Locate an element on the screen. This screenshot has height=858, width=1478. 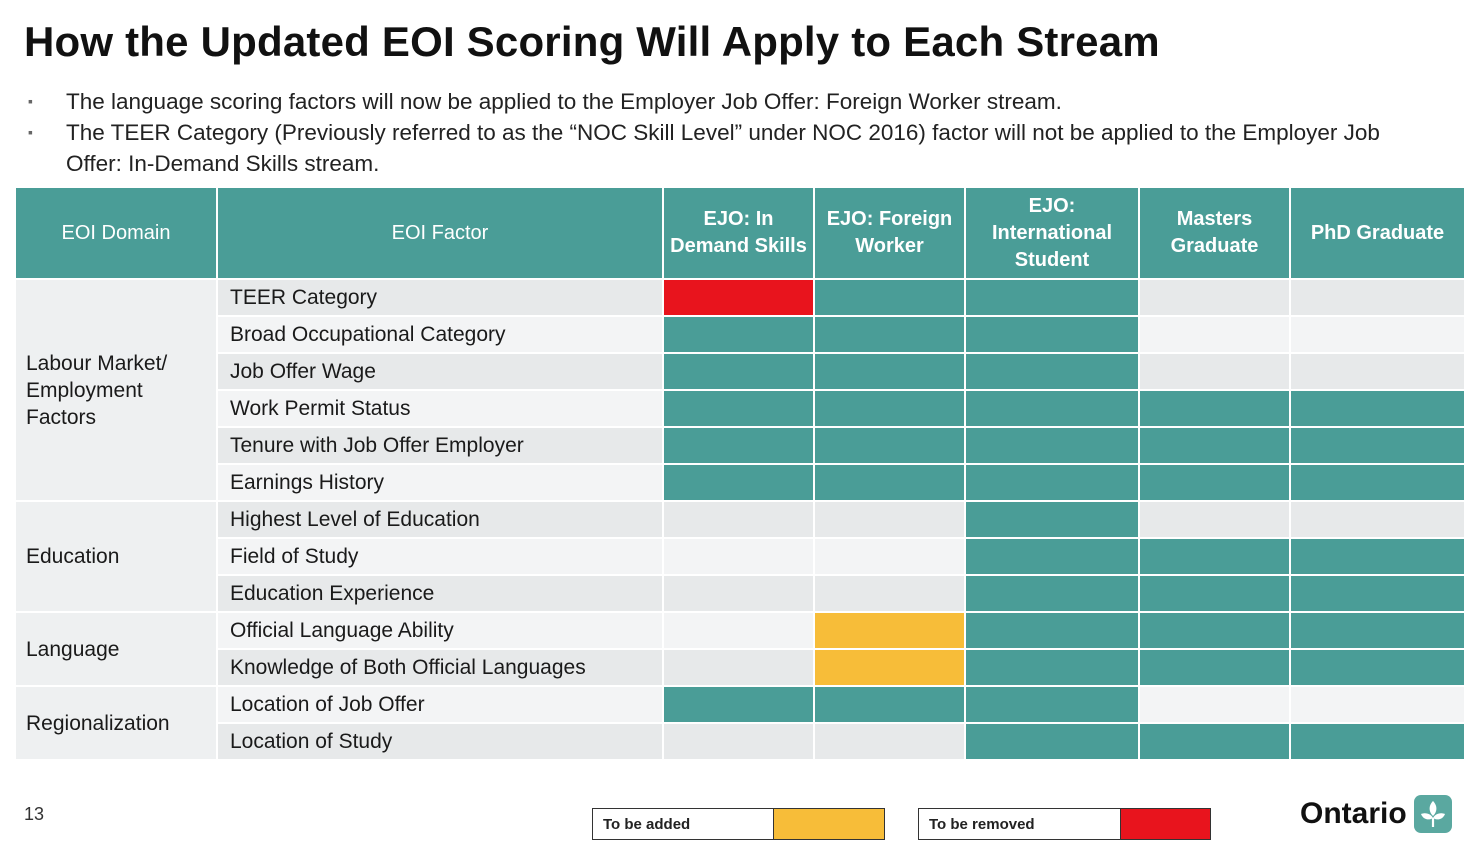
header-ejo-in-demand-skills: EJO: In Demand Skills is located at coordinates (738, 234).